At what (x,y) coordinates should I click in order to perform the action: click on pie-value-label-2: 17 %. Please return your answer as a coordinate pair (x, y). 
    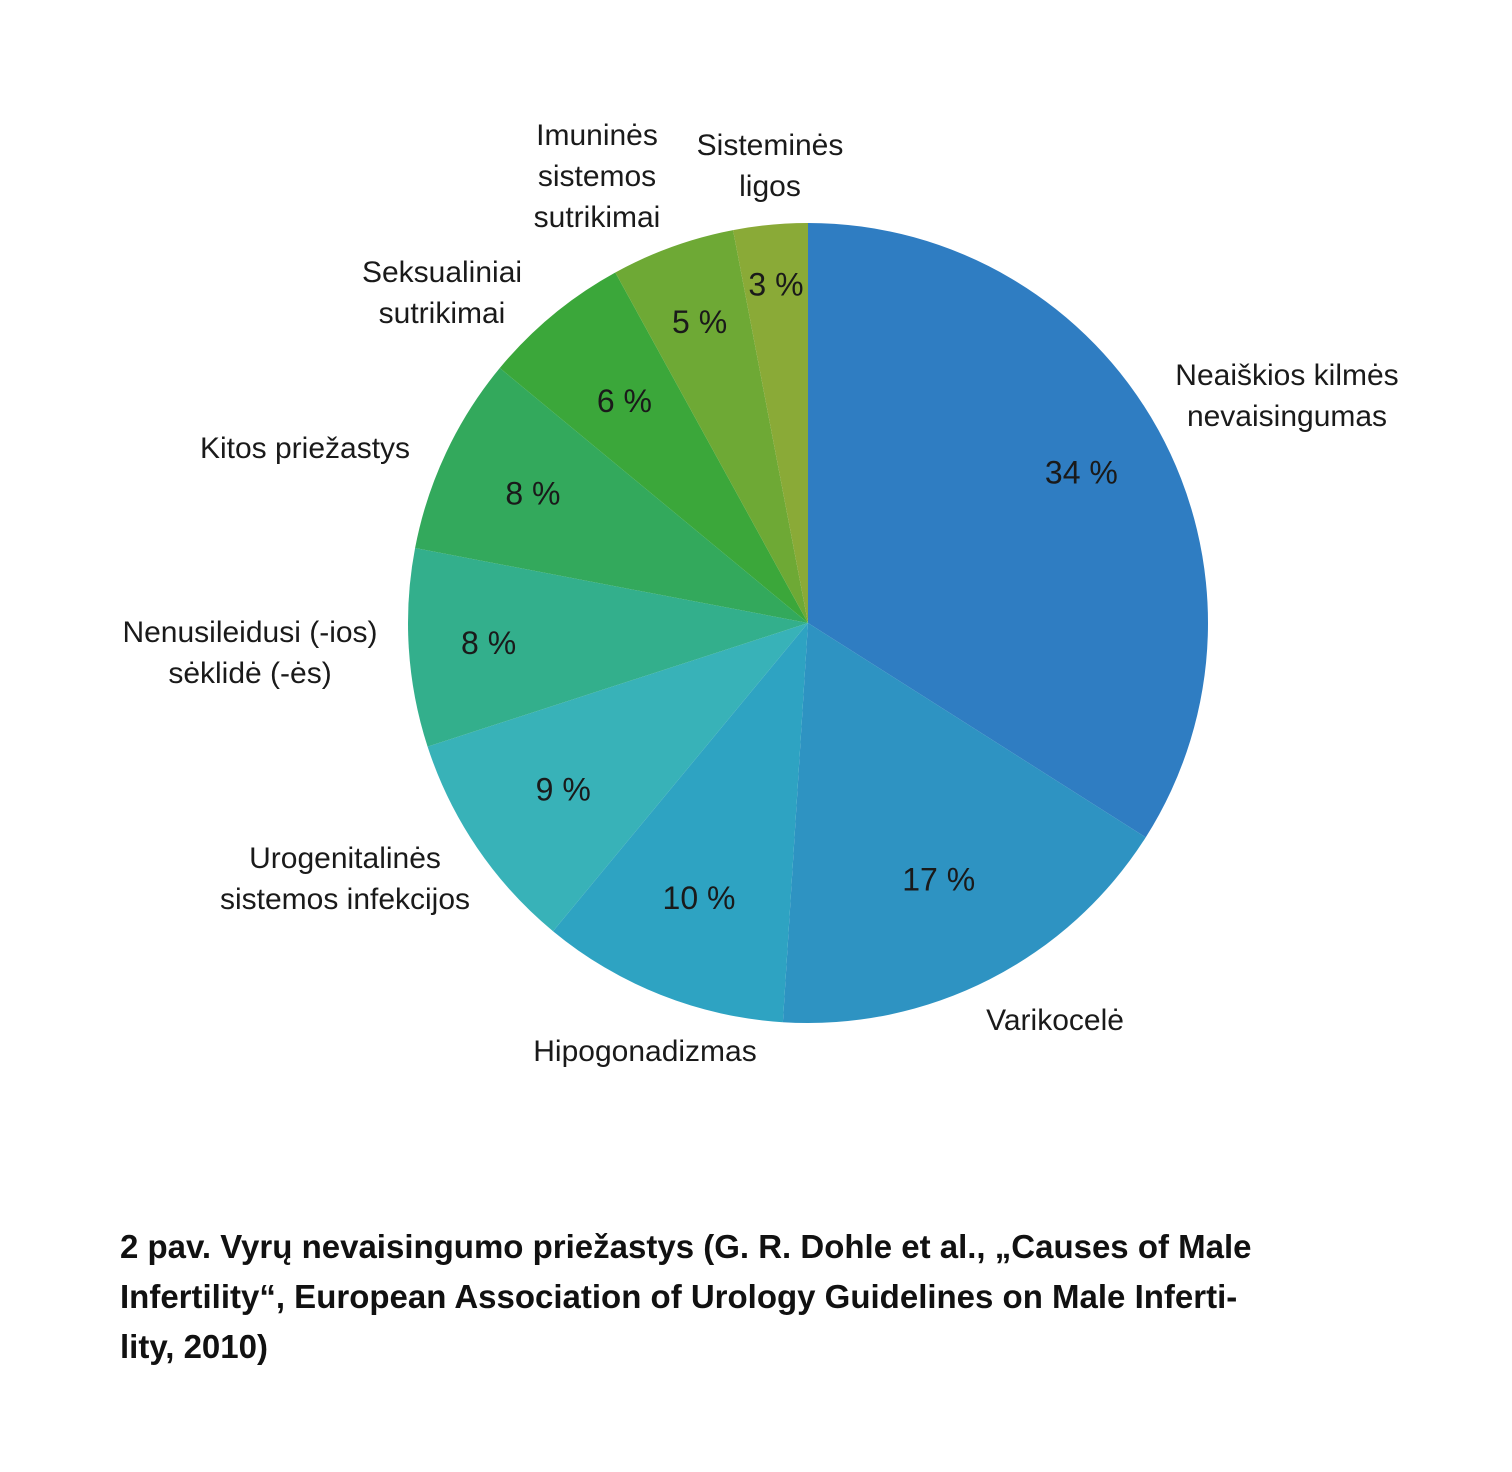
    Looking at the image, I should click on (938, 880).